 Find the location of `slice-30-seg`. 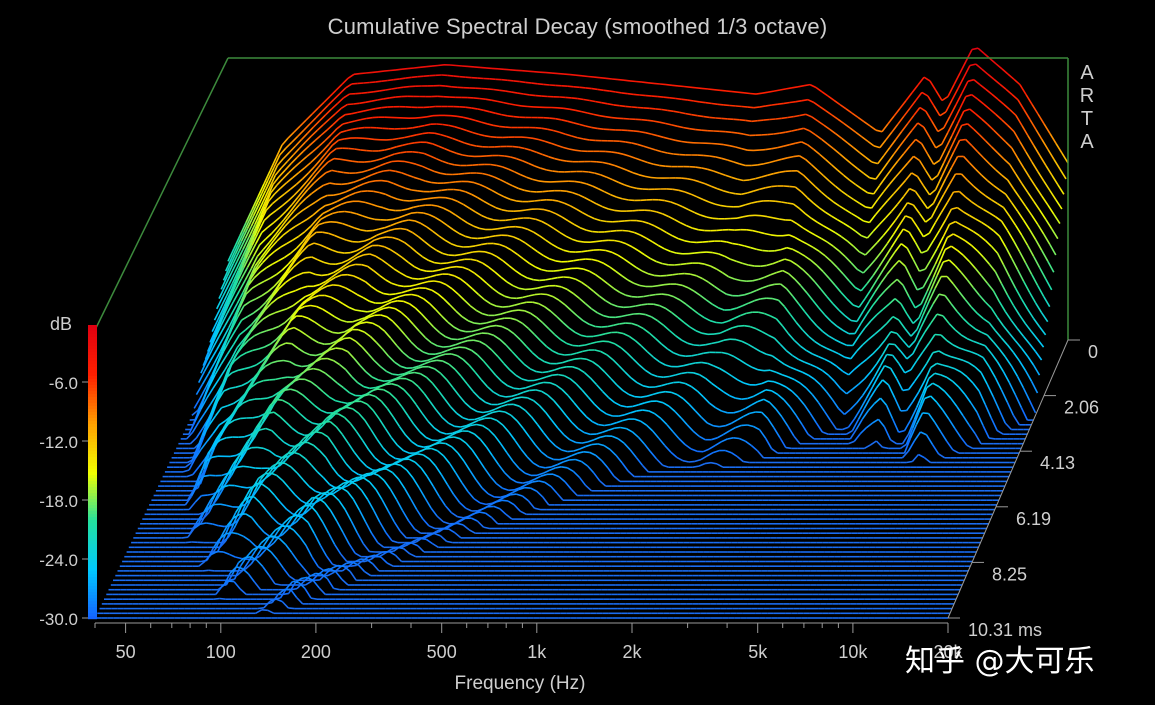

slice-30-seg is located at coordinates (278, 379).